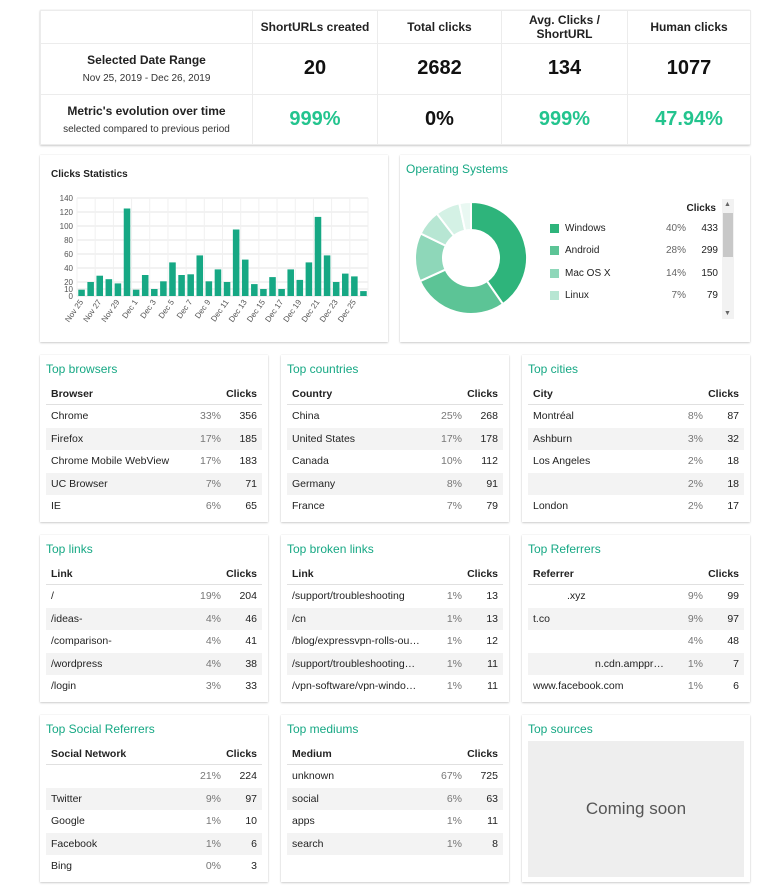  I want to click on column-header-country: Country, so click(312, 394).